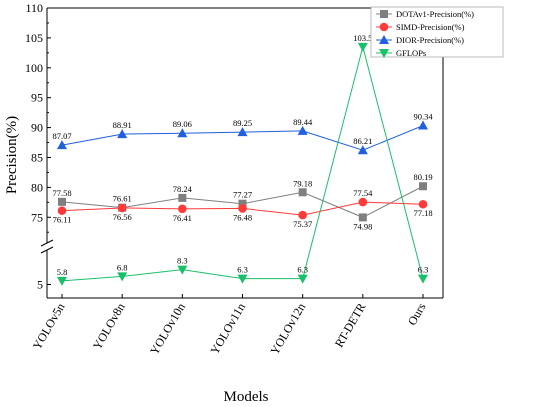 The height and width of the screenshot is (407, 550). I want to click on data-label: 103.5, so click(362, 38).